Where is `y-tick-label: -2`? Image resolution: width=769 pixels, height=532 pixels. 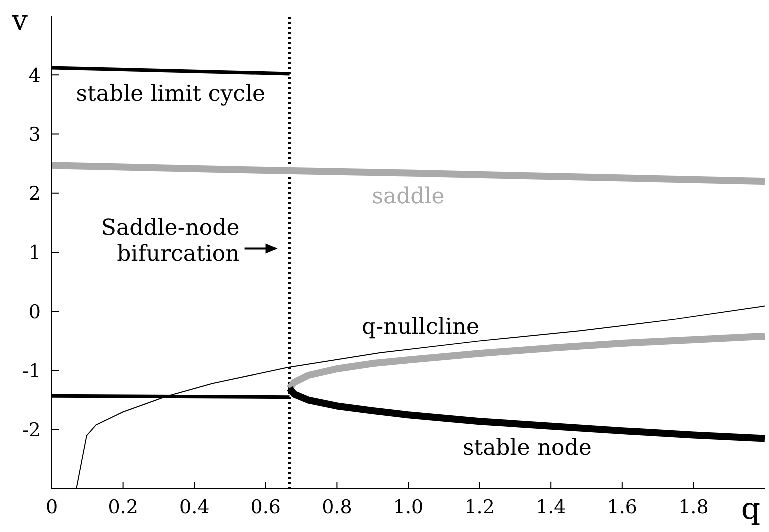
y-tick-label: -2 is located at coordinates (31, 431).